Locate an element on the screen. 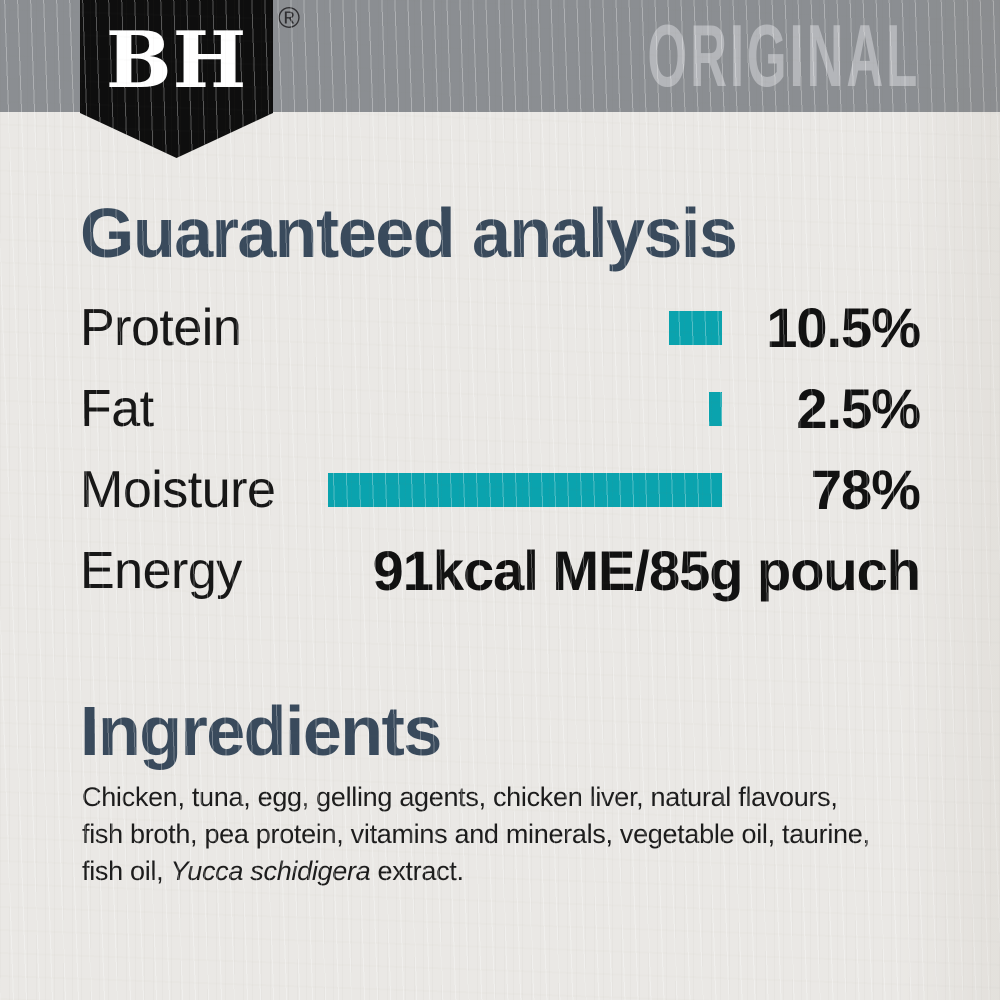 The height and width of the screenshot is (1000, 1000). analysis-value: 78% is located at coordinates (865, 489).